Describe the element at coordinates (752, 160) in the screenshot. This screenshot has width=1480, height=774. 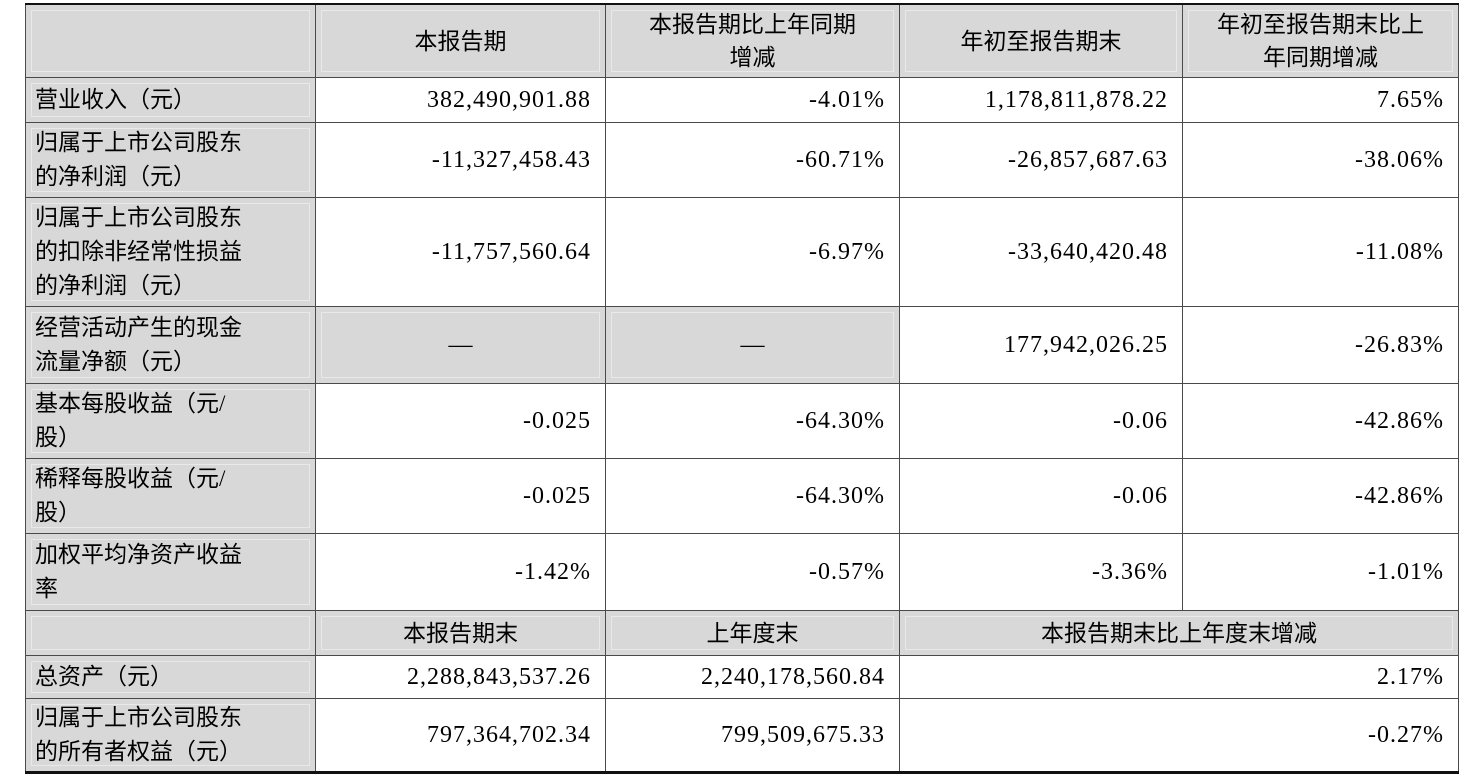
I see `cell-net-profit-current-change: -60.71%` at that location.